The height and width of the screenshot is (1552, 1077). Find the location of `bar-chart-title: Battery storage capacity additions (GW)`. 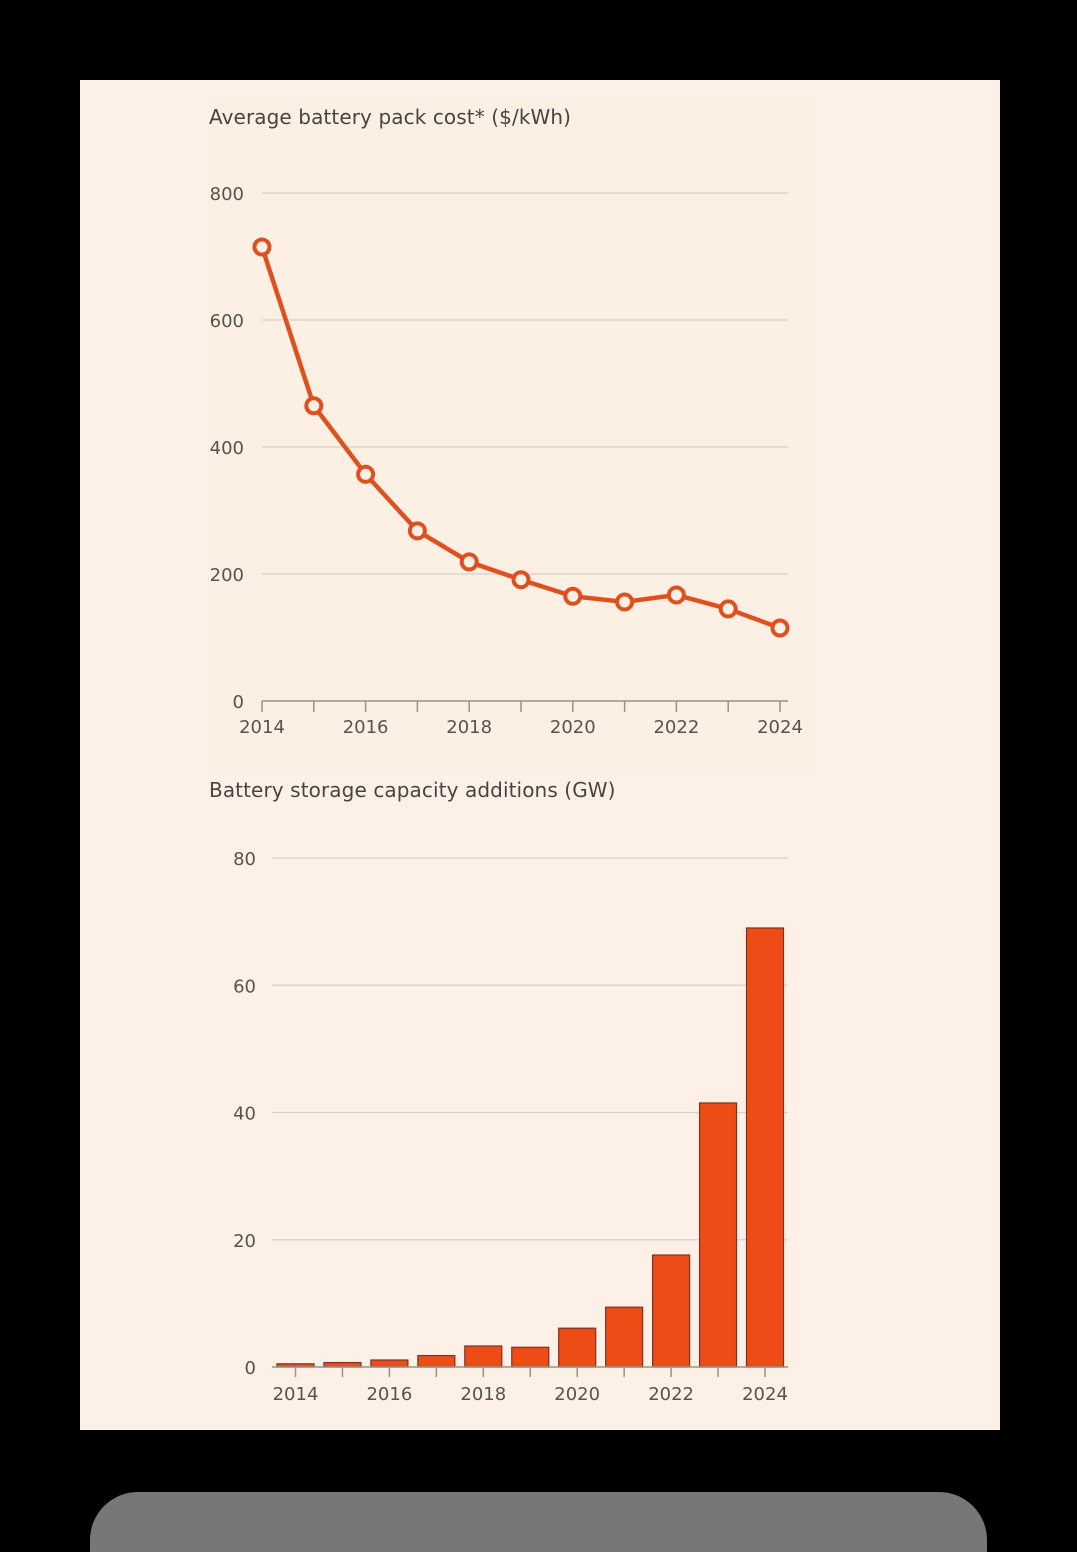

bar-chart-title: Battery storage capacity additions (GW) is located at coordinates (412, 790).